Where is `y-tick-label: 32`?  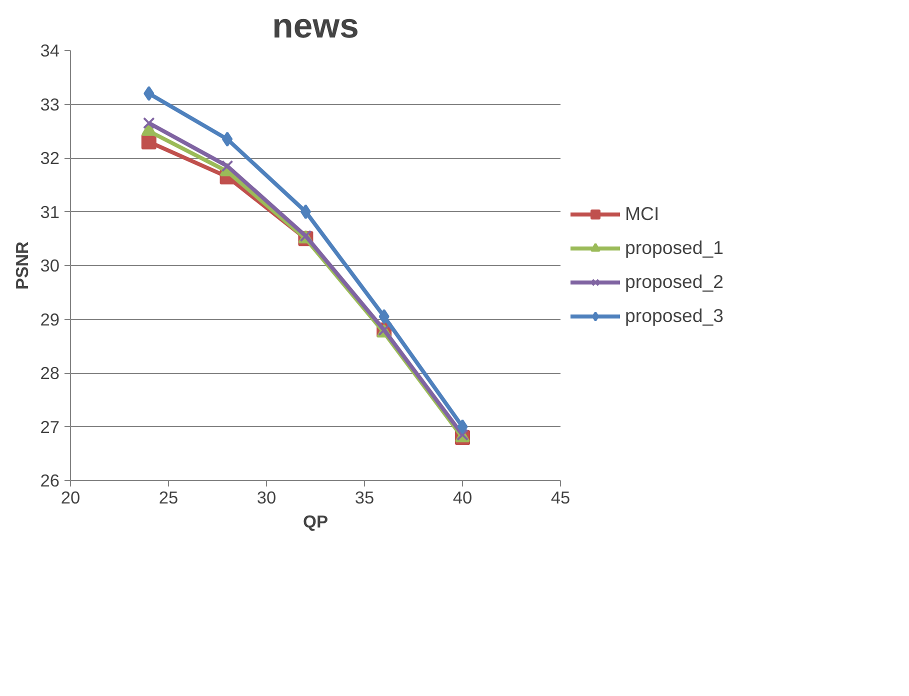
y-tick-label: 32 is located at coordinates (50, 158).